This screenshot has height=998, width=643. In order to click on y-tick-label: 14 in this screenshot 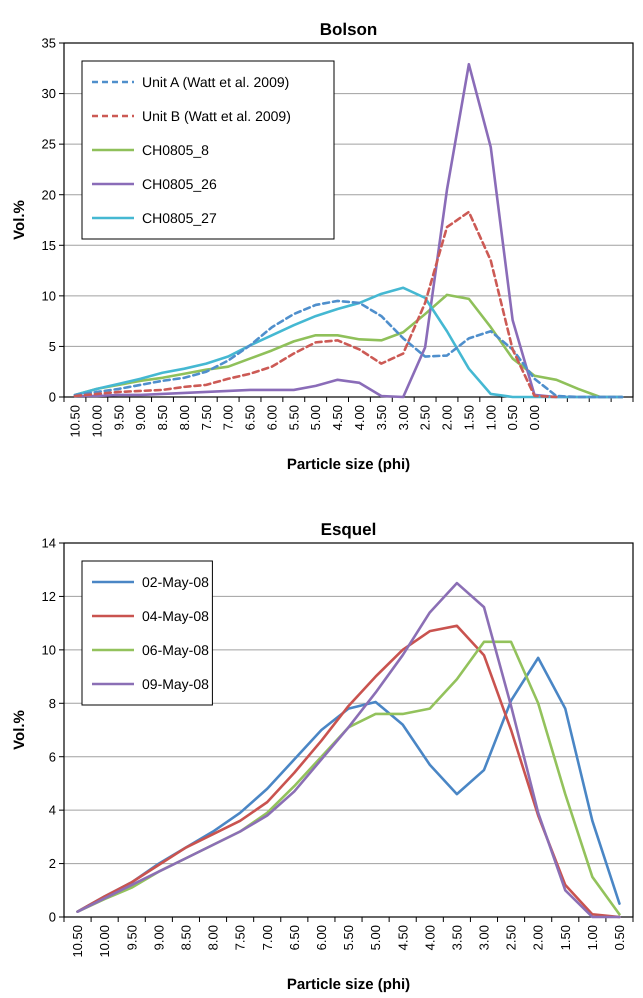, I will do `click(49, 543)`.